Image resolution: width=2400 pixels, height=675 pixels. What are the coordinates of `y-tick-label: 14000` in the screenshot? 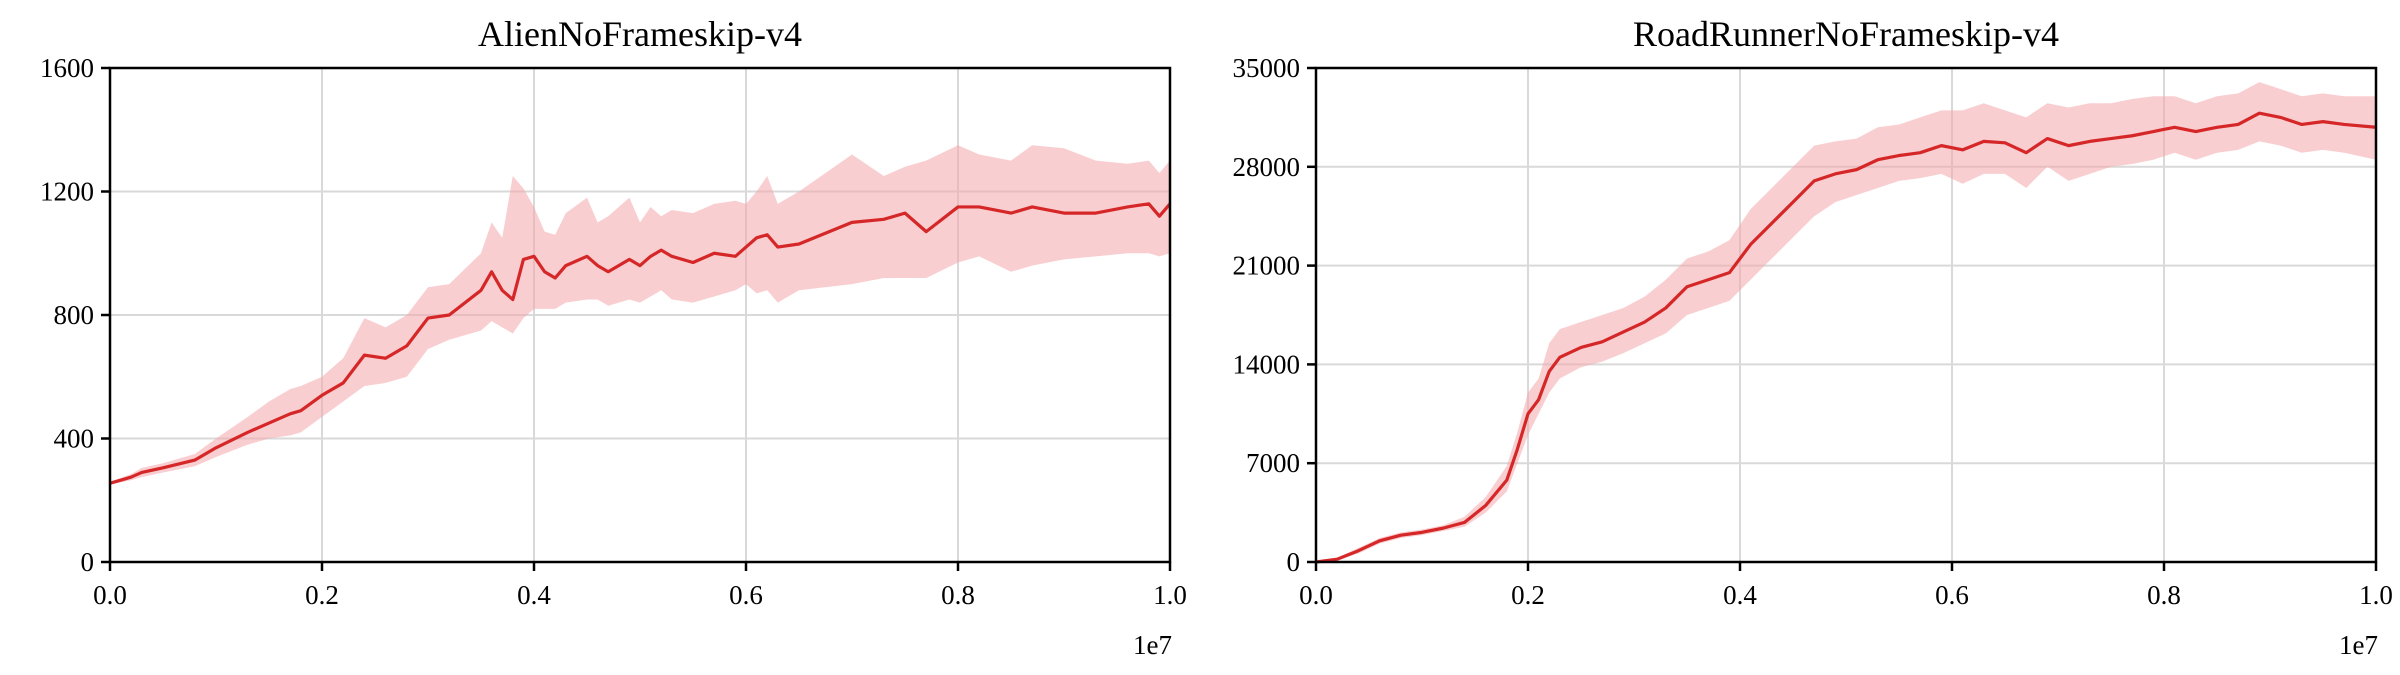 It's located at (1267, 364).